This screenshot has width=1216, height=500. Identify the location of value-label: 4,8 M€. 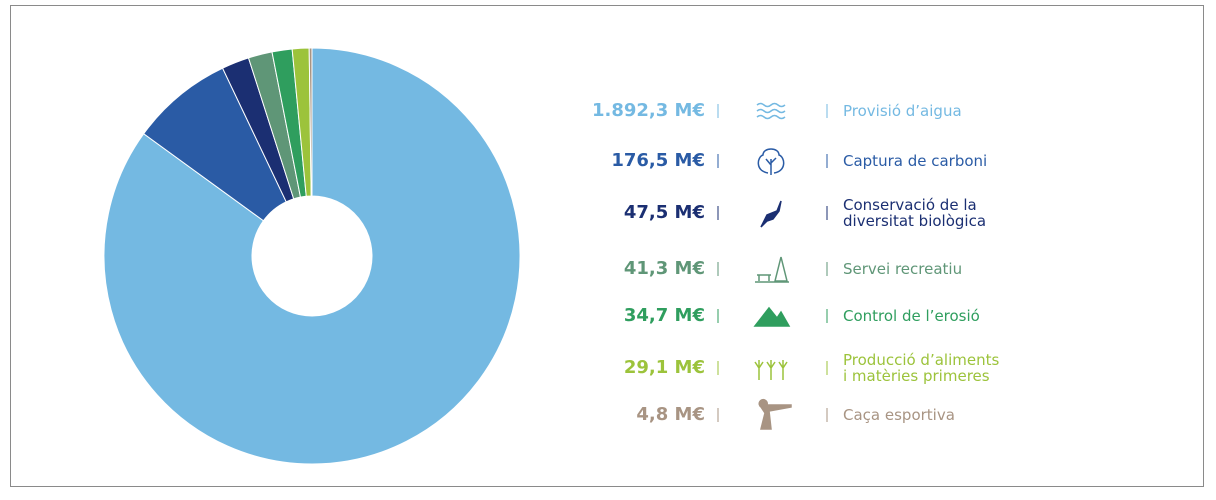
(670, 414).